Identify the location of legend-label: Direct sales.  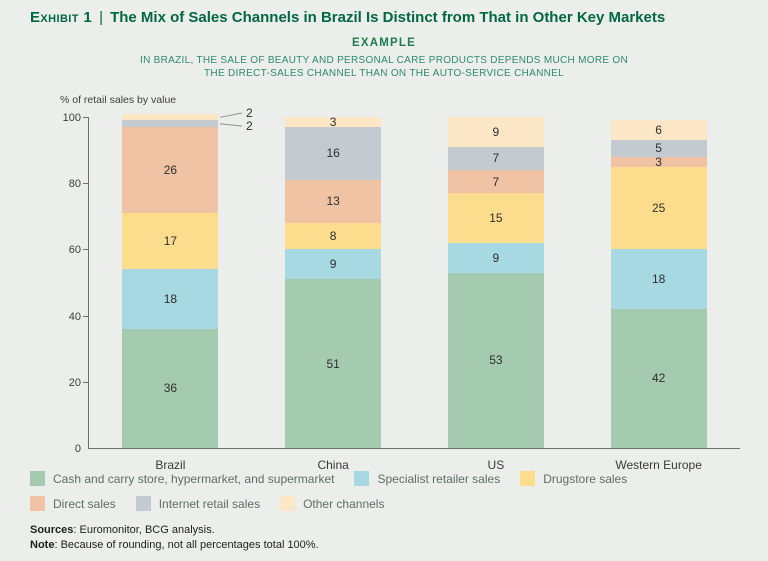
(84, 503).